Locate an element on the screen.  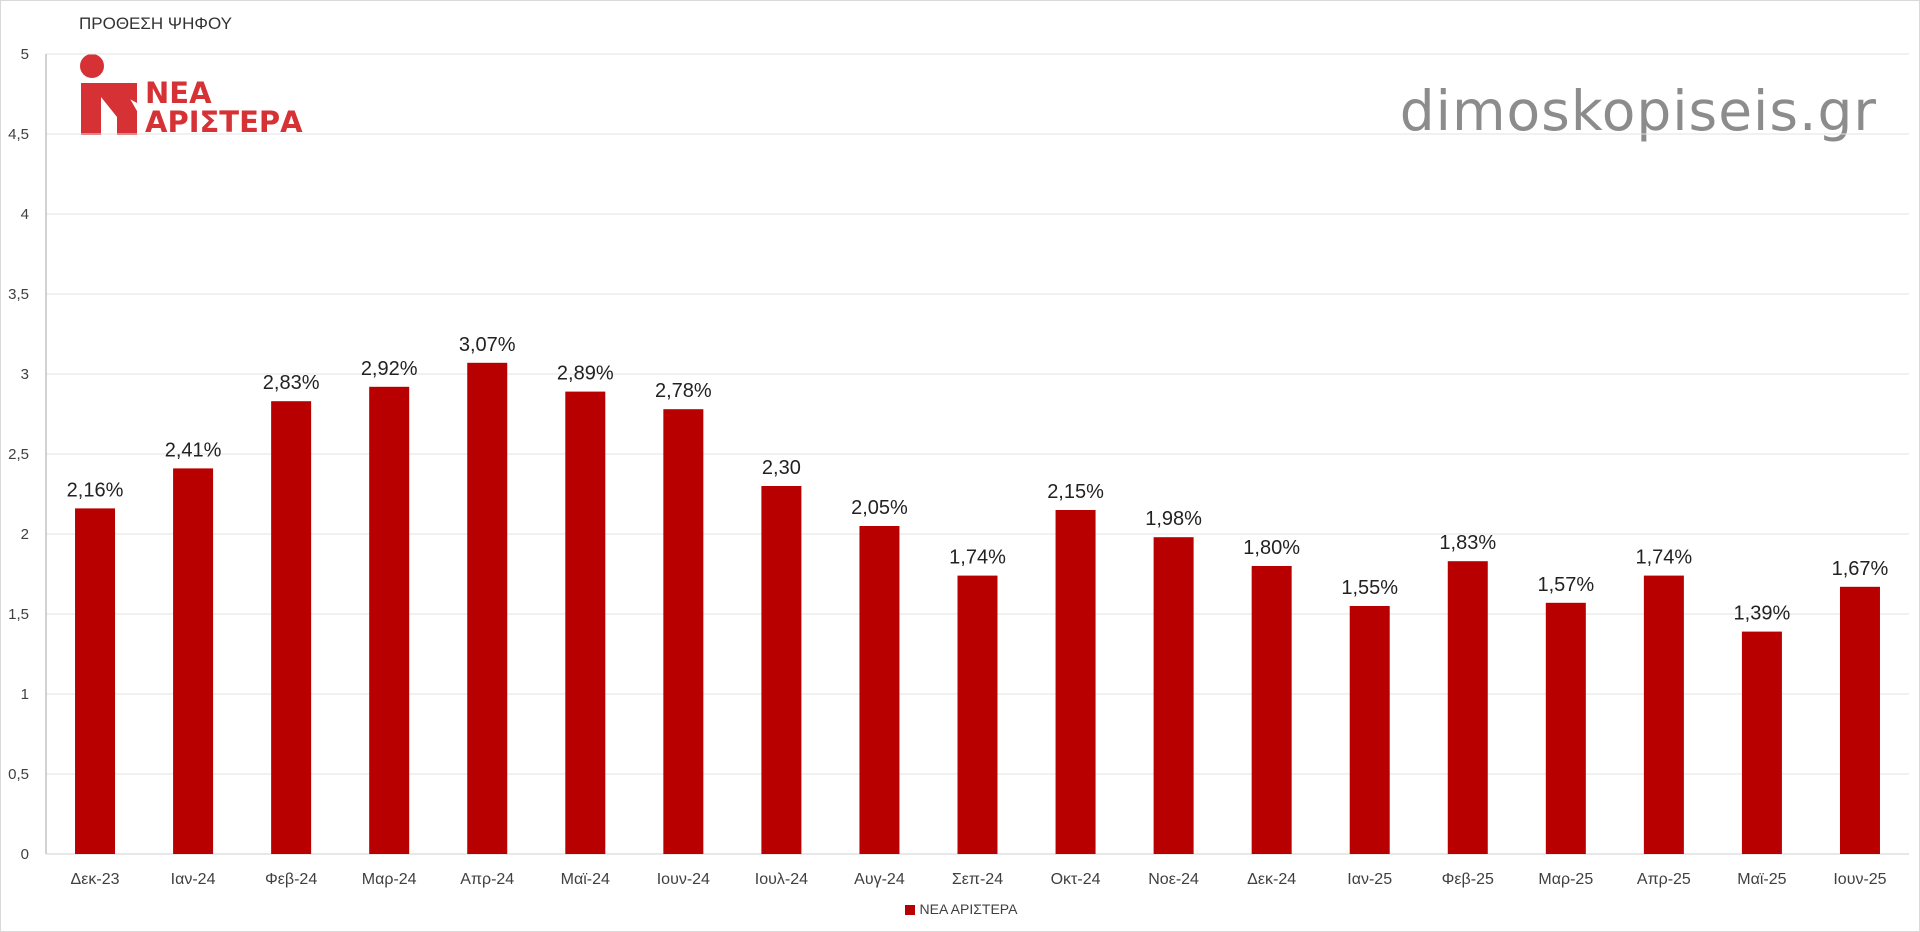
data-label: 2,30 is located at coordinates (781, 468).